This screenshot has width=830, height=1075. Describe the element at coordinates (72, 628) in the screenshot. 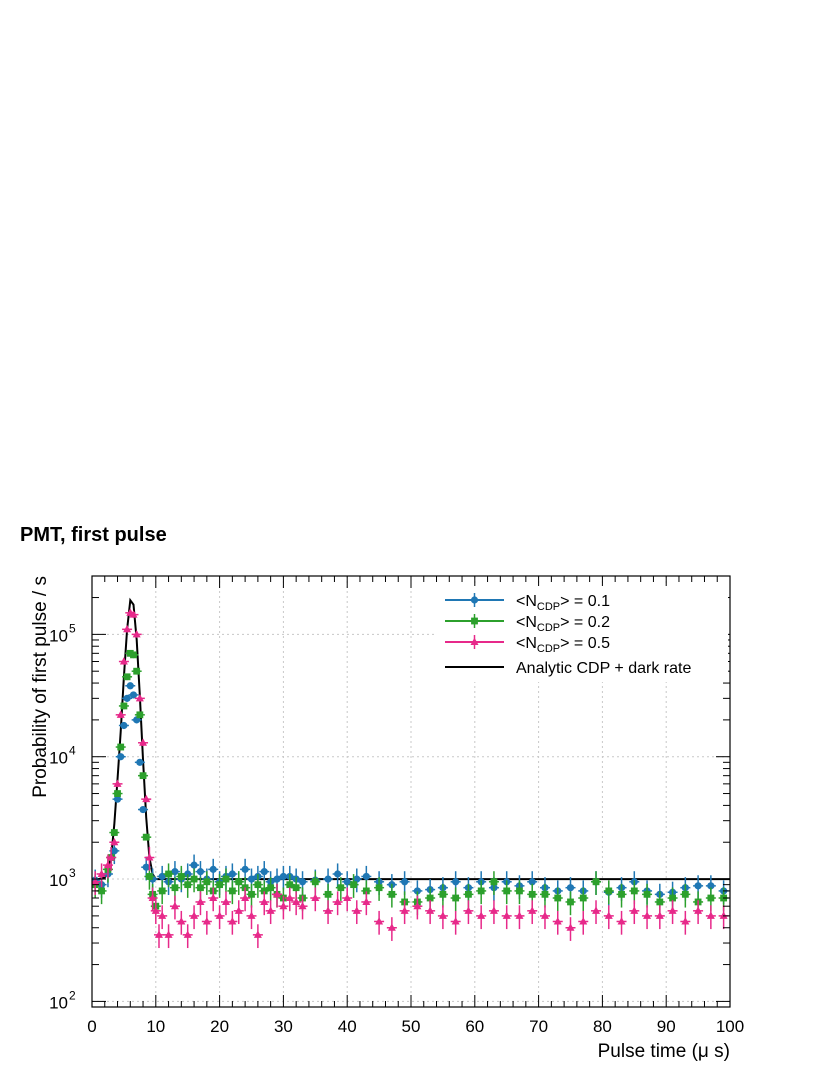

I see `y-tick-exponent: 5` at that location.